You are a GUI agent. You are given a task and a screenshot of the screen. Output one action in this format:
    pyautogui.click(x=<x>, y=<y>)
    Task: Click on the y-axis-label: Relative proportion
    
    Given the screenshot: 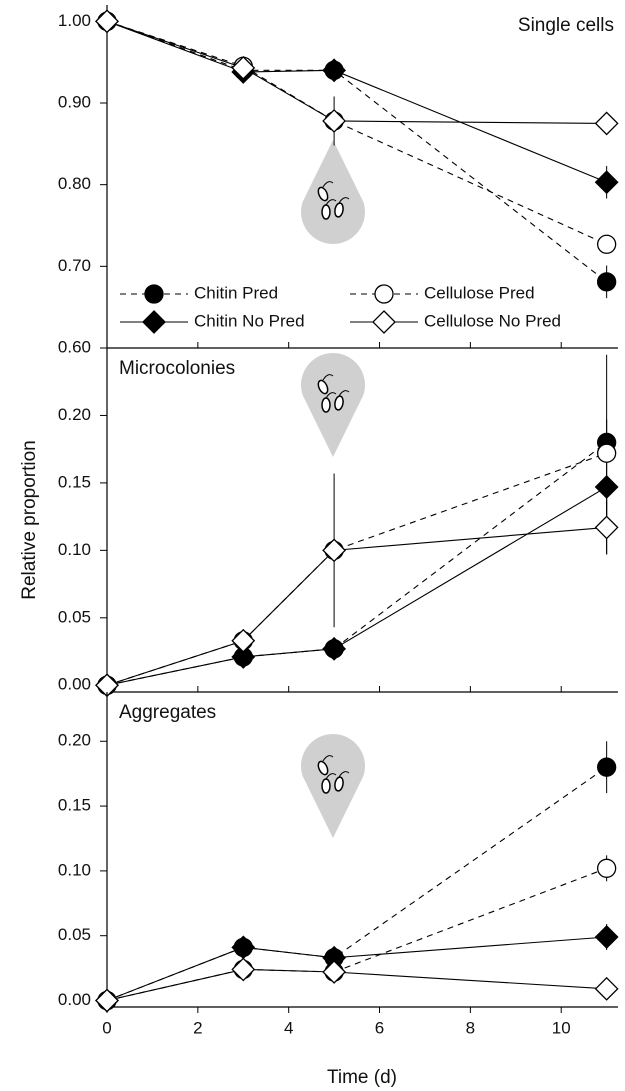 What is the action you would take?
    pyautogui.click(x=29, y=519)
    